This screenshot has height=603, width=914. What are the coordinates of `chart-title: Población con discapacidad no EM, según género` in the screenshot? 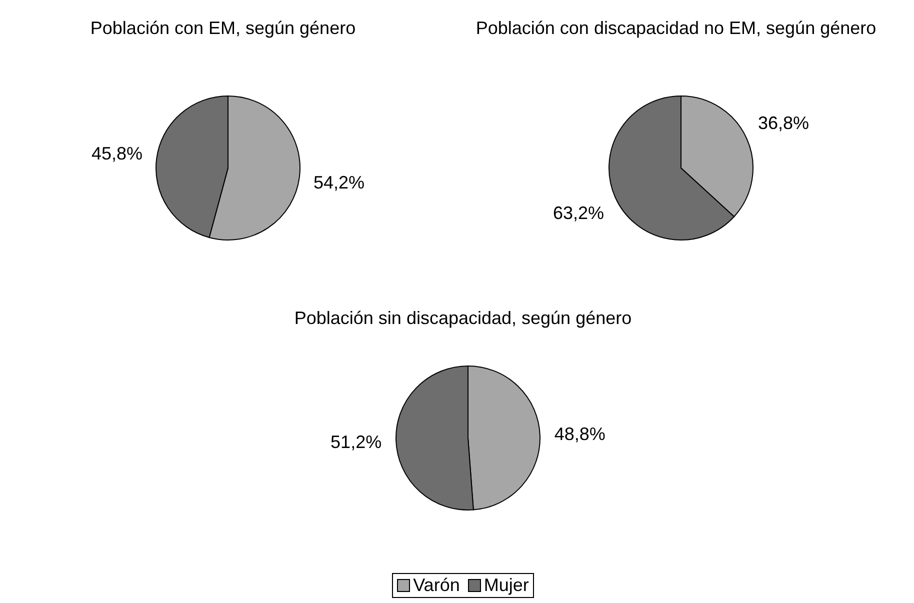 It's located at (676, 28).